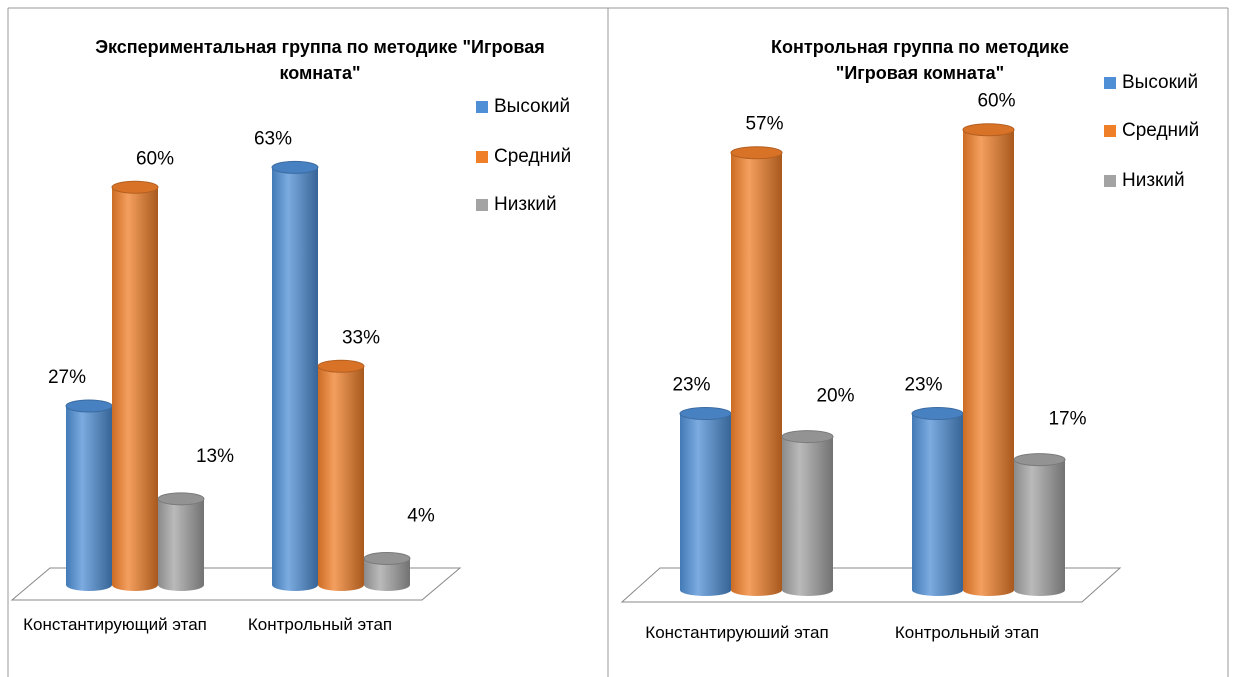 The width and height of the screenshot is (1234, 677). Describe the element at coordinates (737, 632) in the screenshot. I see `x-tick-label: Константируюший этап` at that location.